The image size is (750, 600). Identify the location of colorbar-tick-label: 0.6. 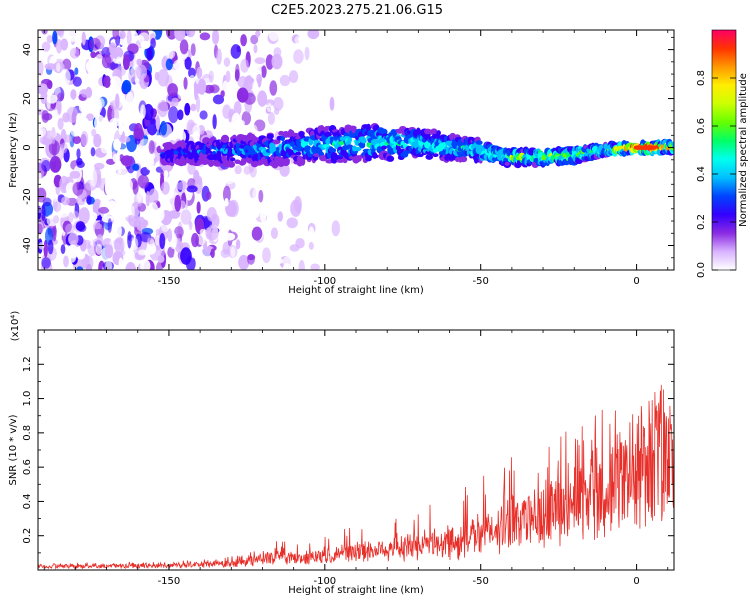
(701, 126).